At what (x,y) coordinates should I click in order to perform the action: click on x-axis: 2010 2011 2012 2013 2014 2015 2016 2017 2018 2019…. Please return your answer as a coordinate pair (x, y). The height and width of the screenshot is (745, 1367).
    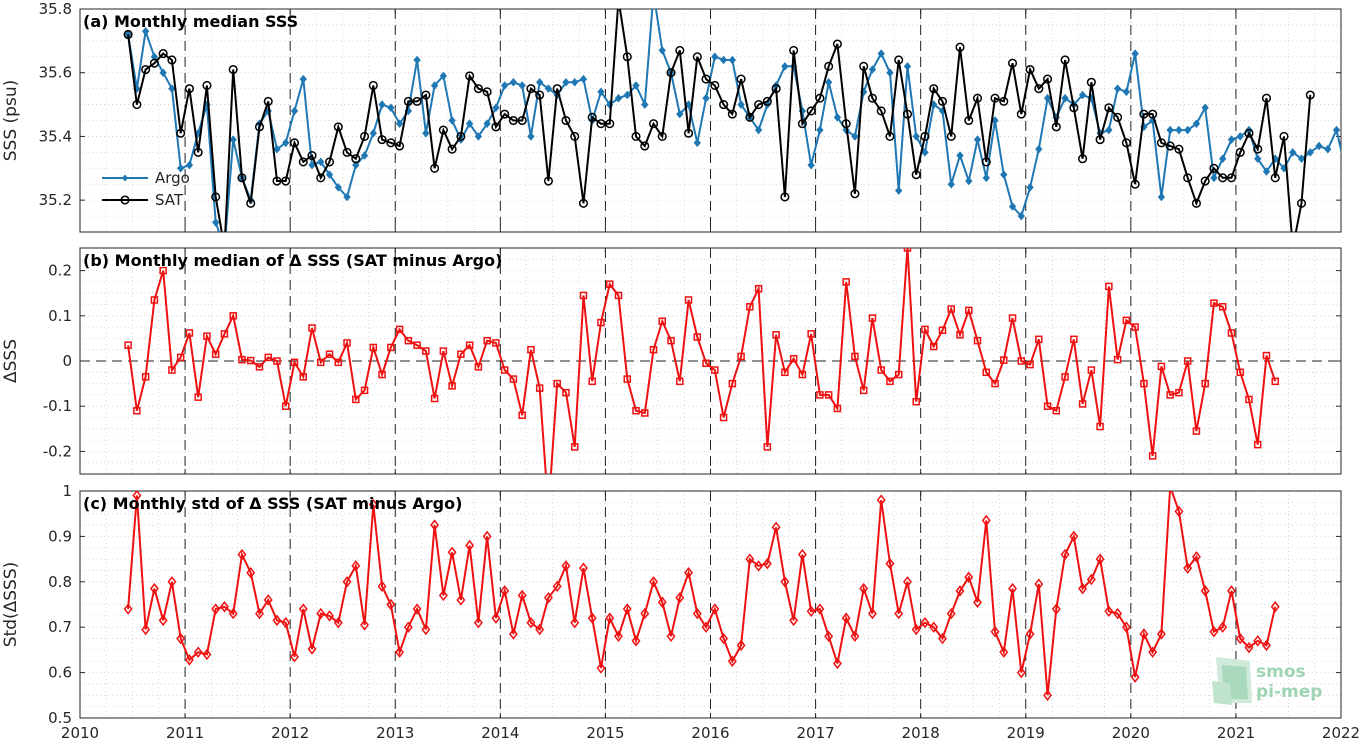
    Looking at the image, I should click on (710, 733).